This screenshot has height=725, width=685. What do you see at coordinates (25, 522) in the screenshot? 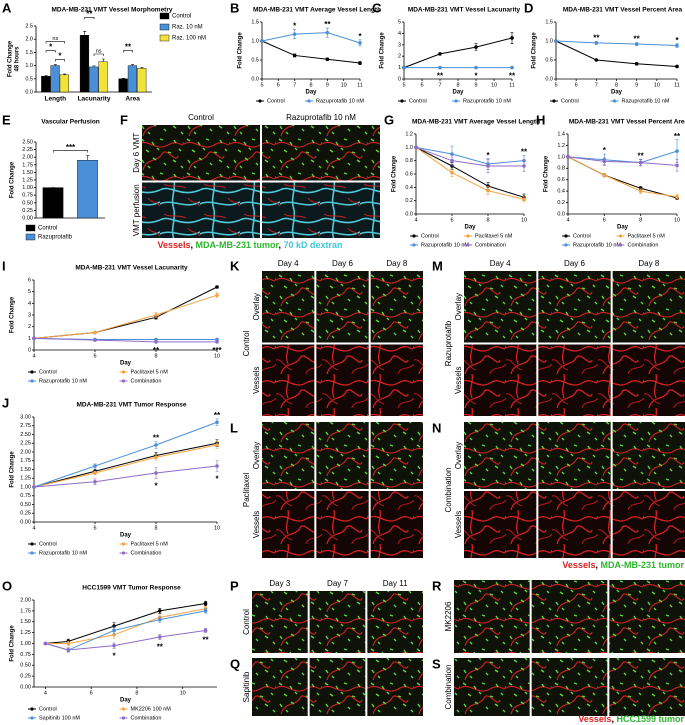
I see `y-tick-label: 0.00` at bounding box center [25, 522].